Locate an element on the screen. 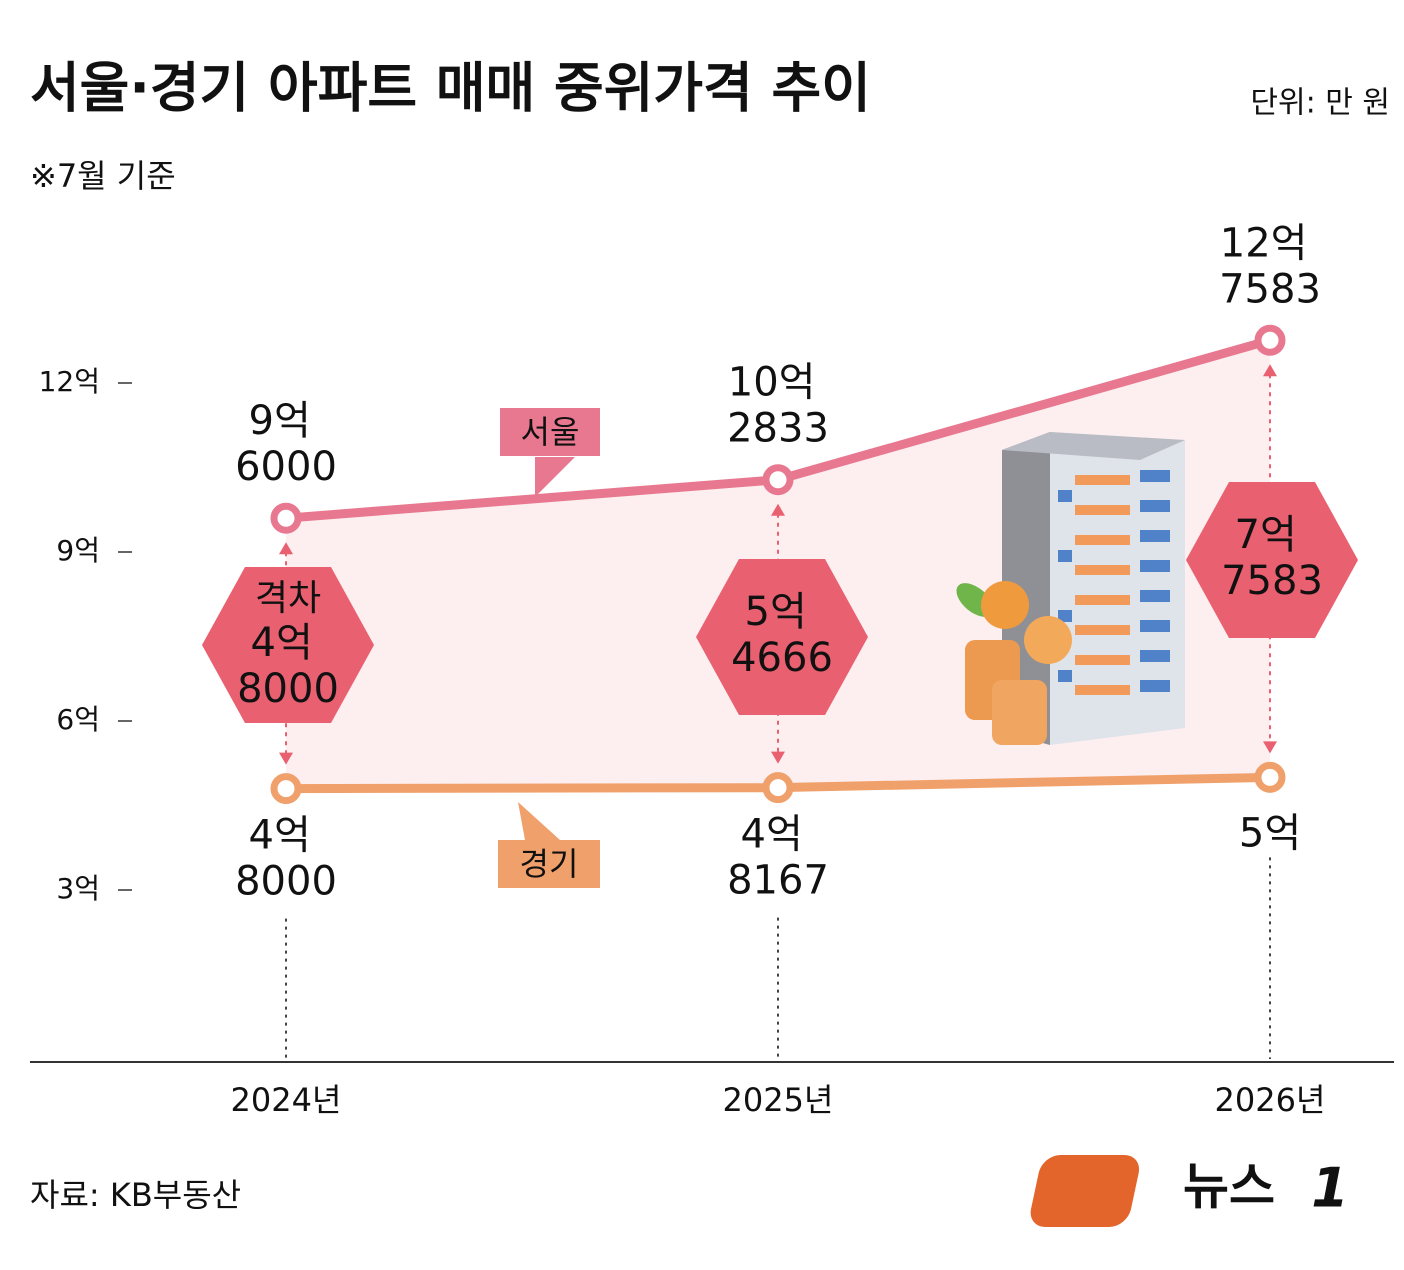 The width and height of the screenshot is (1404, 1270). y-tick-label: 12억 is located at coordinates (69, 381).